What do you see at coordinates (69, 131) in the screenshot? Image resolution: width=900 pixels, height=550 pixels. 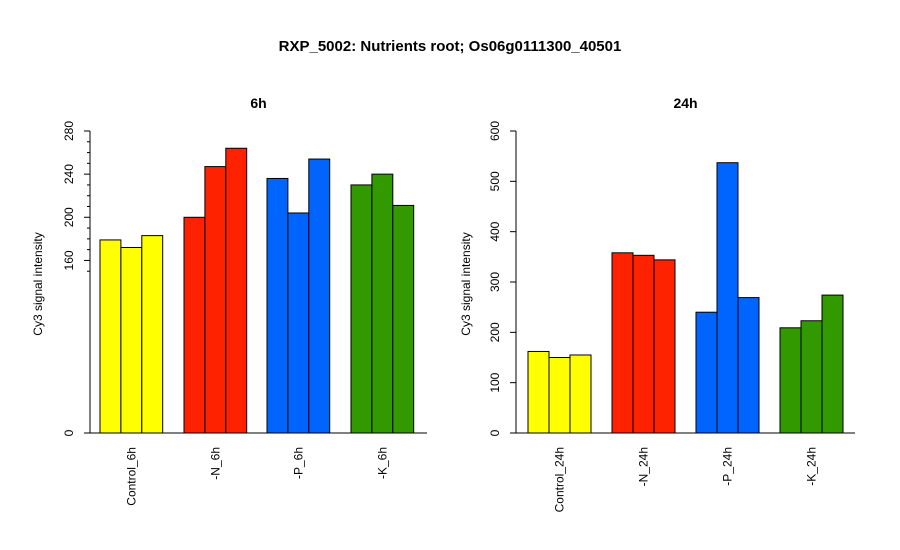 I see `y-tick-label: 280` at bounding box center [69, 131].